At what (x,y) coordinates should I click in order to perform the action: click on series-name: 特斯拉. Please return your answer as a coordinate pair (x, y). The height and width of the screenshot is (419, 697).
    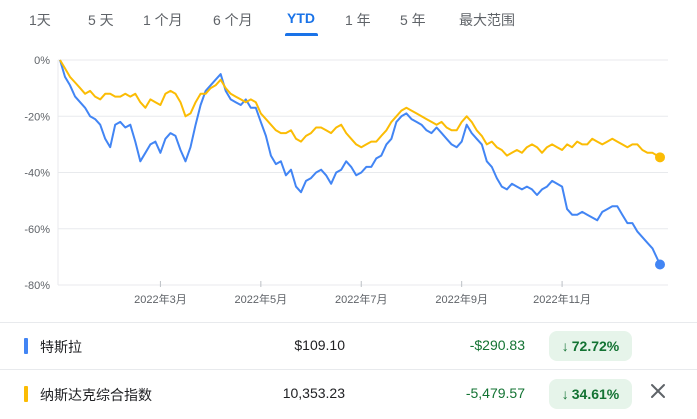
    Looking at the image, I should click on (61, 347).